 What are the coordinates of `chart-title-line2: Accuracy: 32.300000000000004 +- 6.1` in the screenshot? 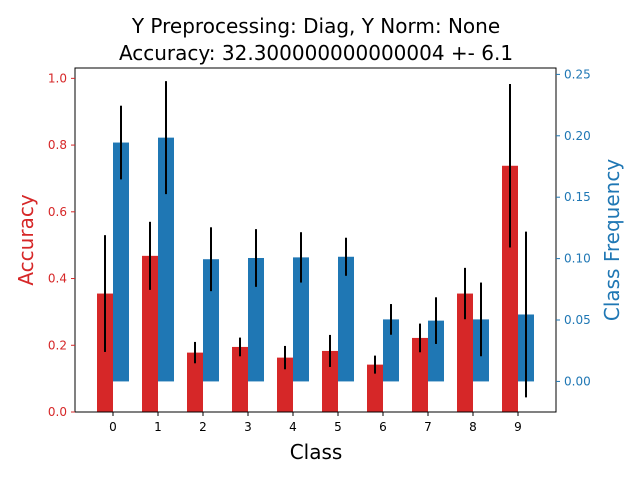 It's located at (316, 53).